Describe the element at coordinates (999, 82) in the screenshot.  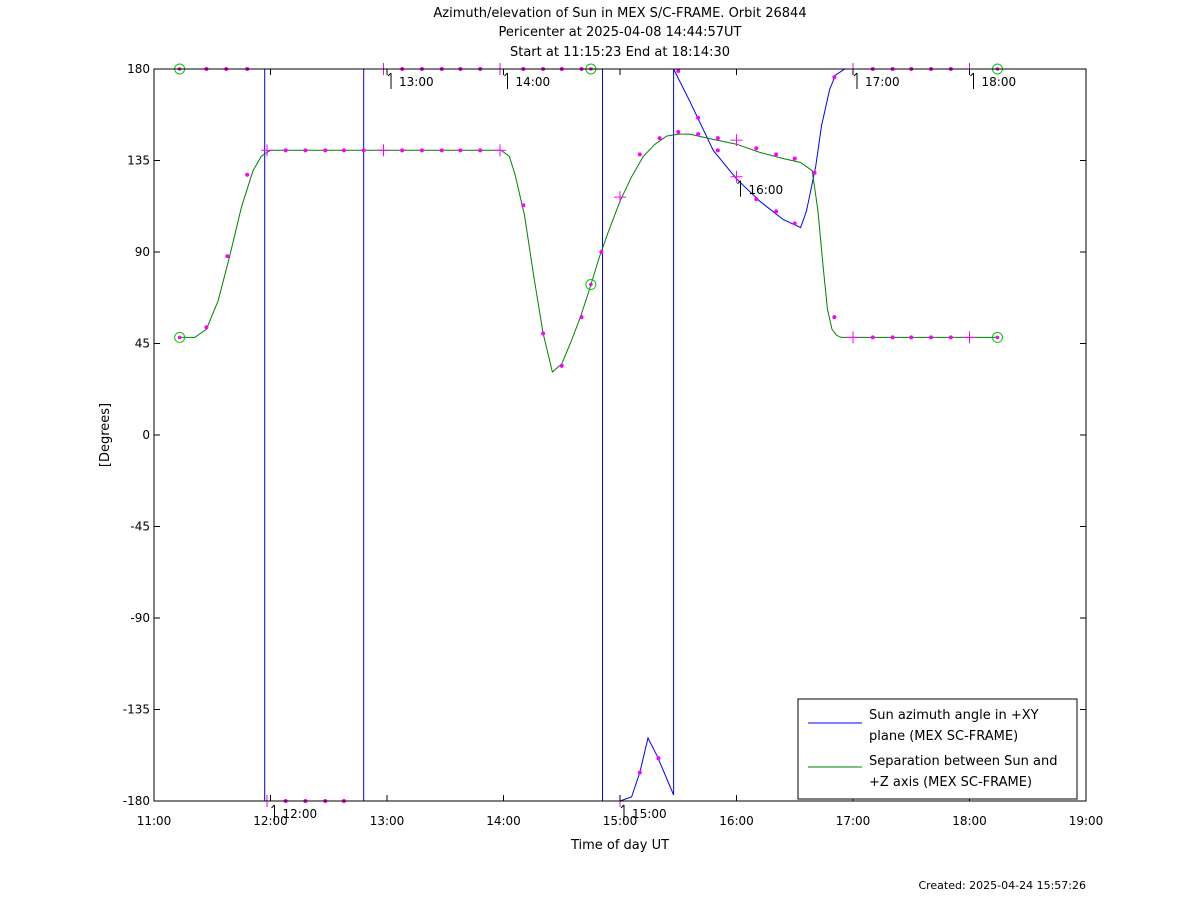
I see `time-annotation-label: 18:00` at that location.